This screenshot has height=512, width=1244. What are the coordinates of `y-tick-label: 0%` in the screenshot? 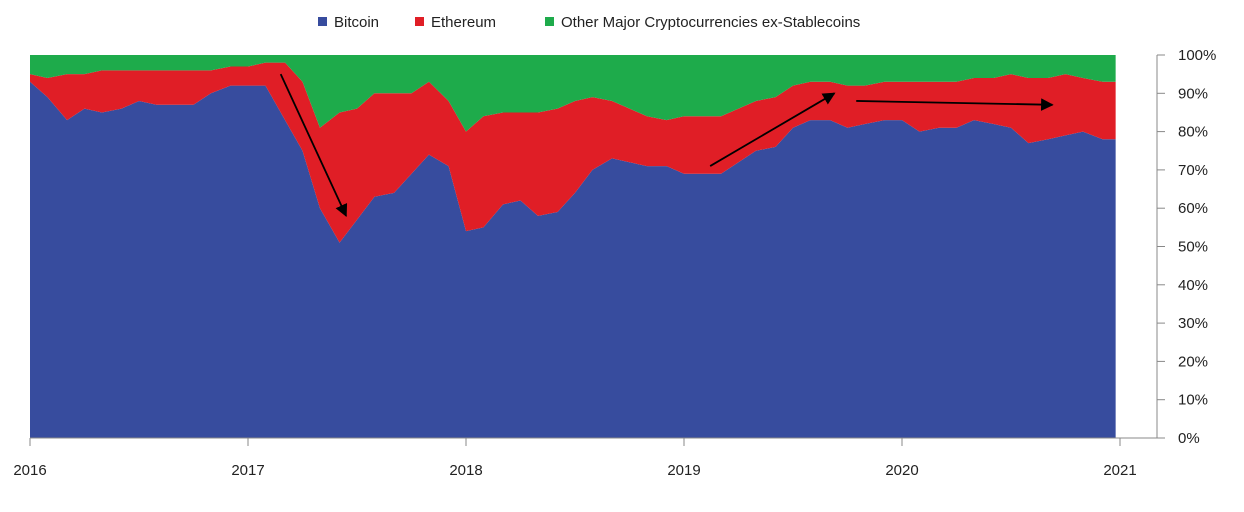 It's located at (1189, 438).